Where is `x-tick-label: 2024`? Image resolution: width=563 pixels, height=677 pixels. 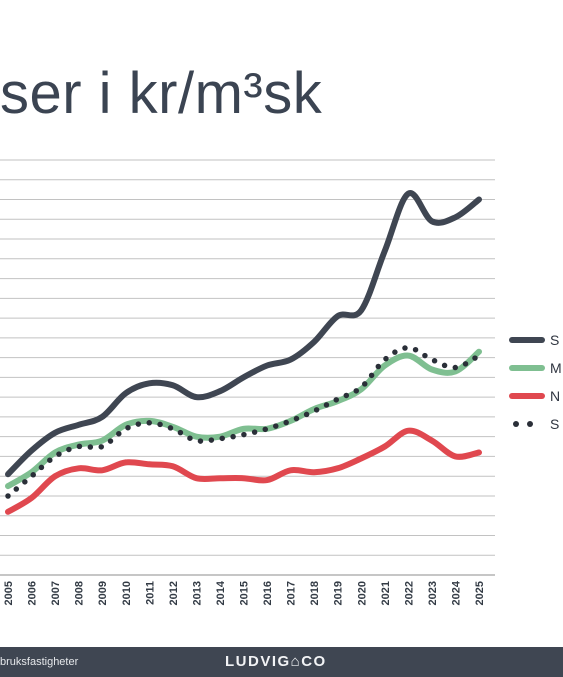
x-tick-label: 2024 is located at coordinates (456, 592).